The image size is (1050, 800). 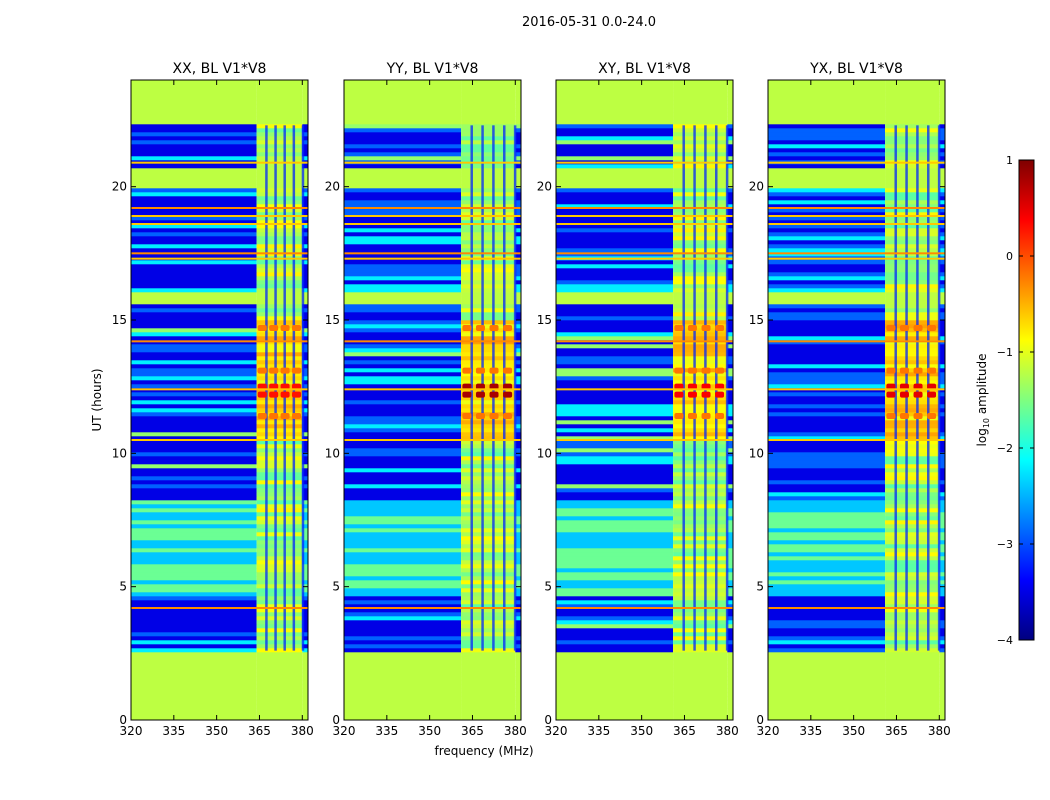 What do you see at coordinates (97, 399) in the screenshot?
I see `y-axis-label: UT (hours)` at bounding box center [97, 399].